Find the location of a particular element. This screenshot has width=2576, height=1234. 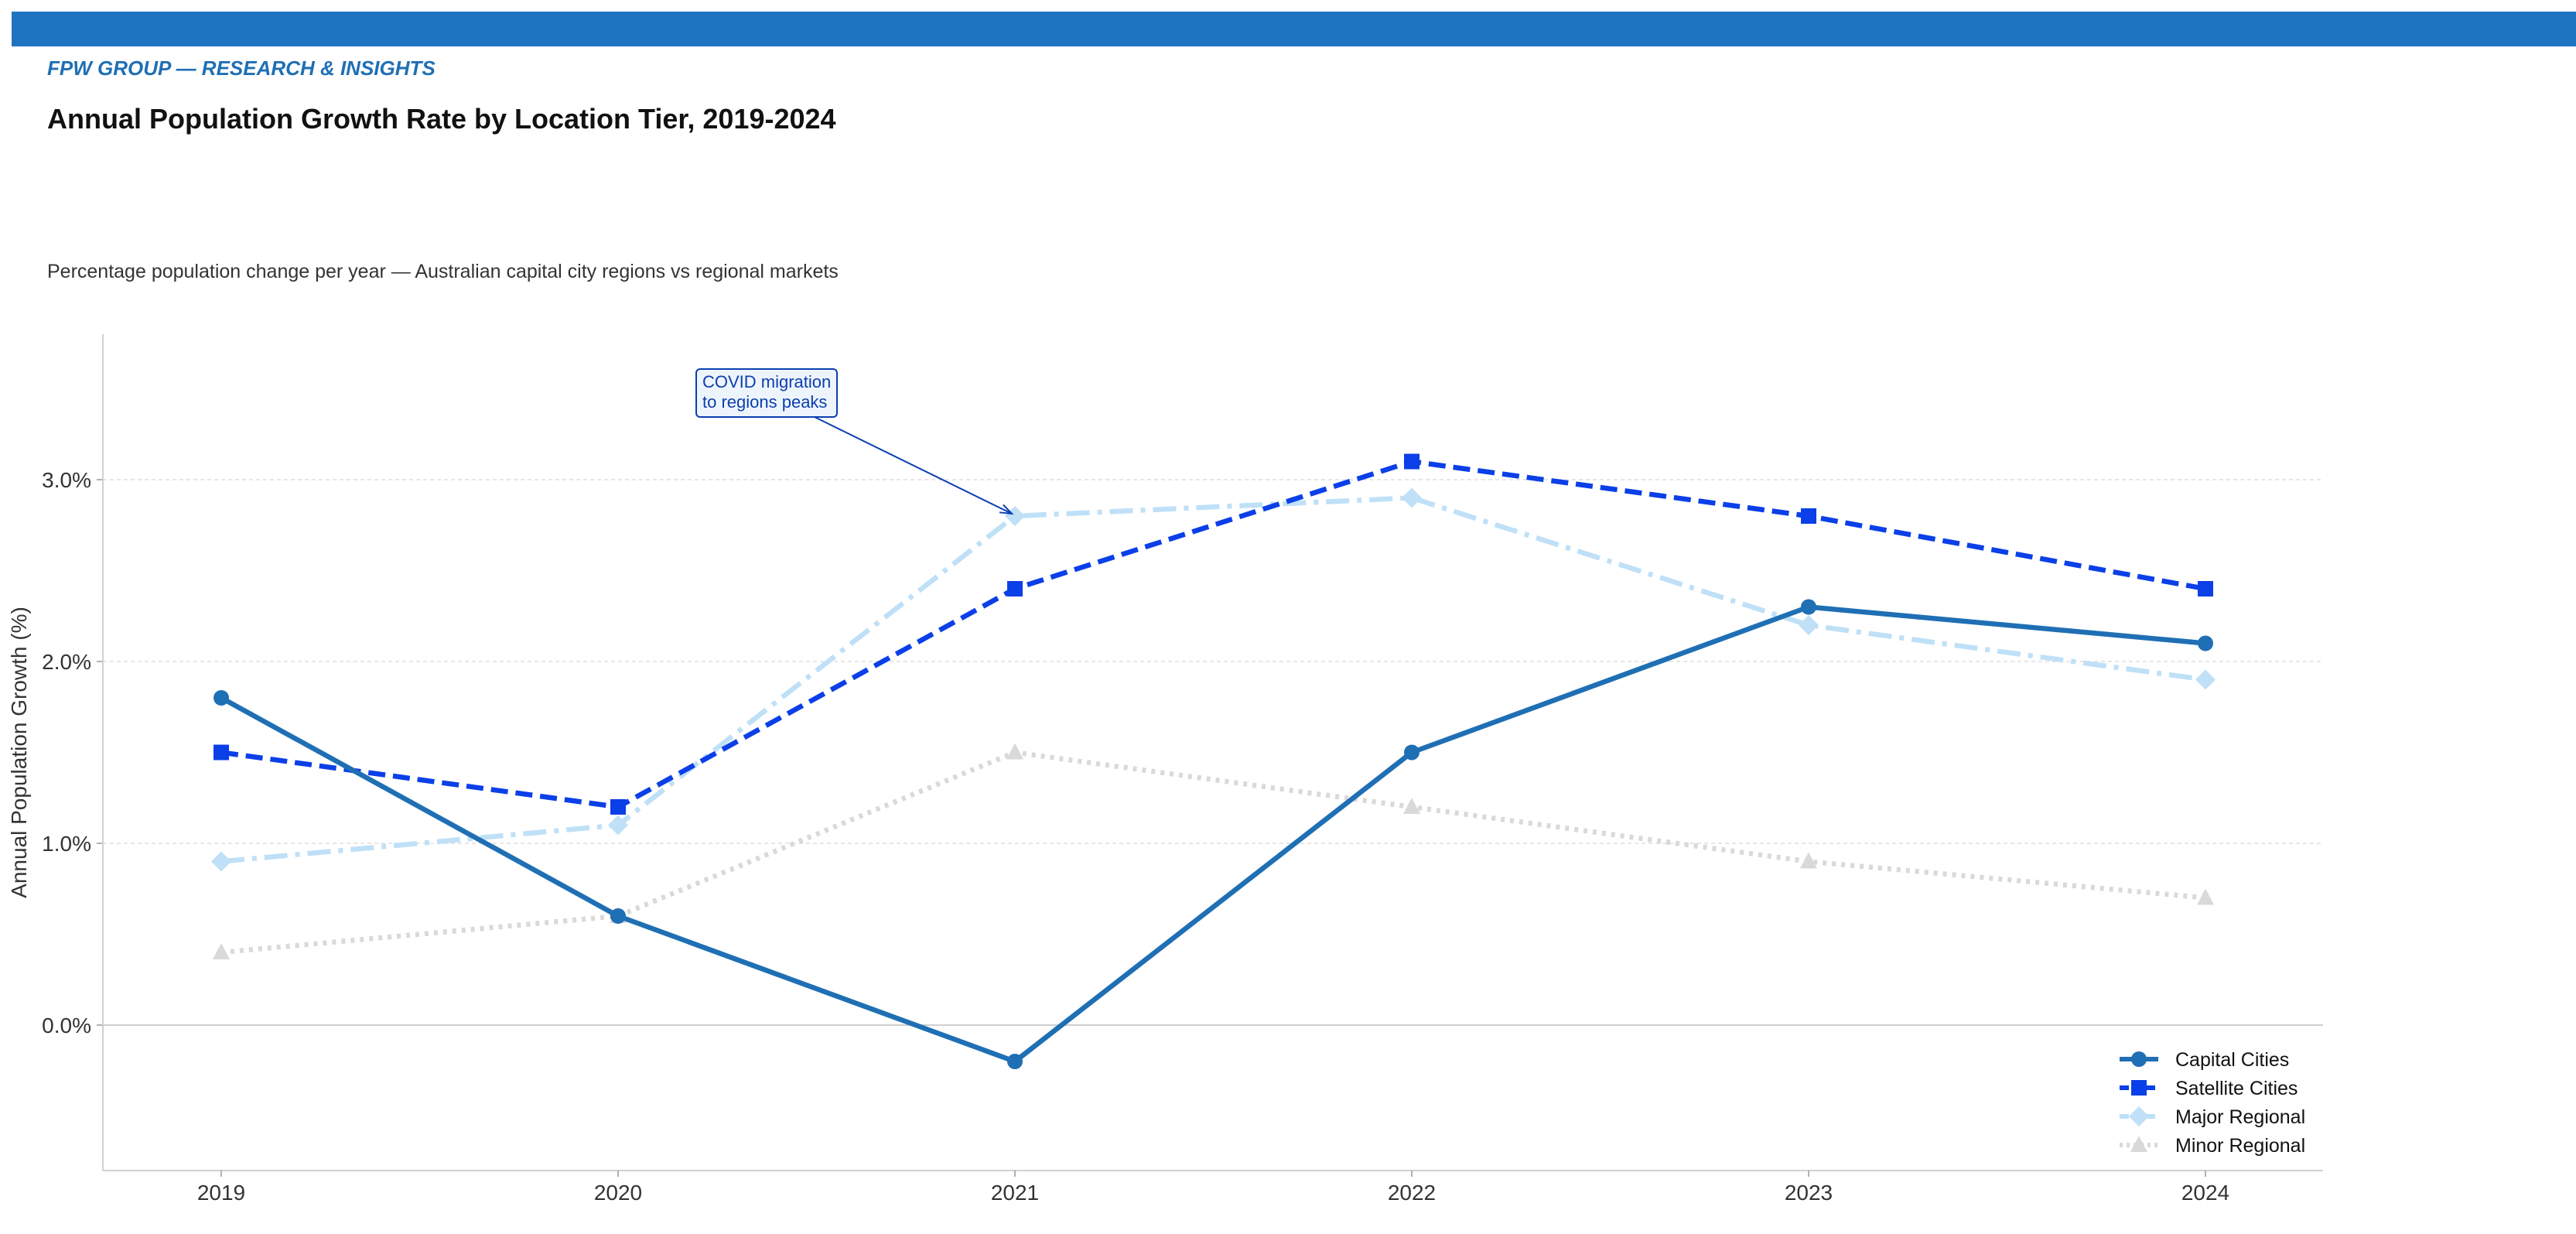

annotation-box is located at coordinates (766, 393).